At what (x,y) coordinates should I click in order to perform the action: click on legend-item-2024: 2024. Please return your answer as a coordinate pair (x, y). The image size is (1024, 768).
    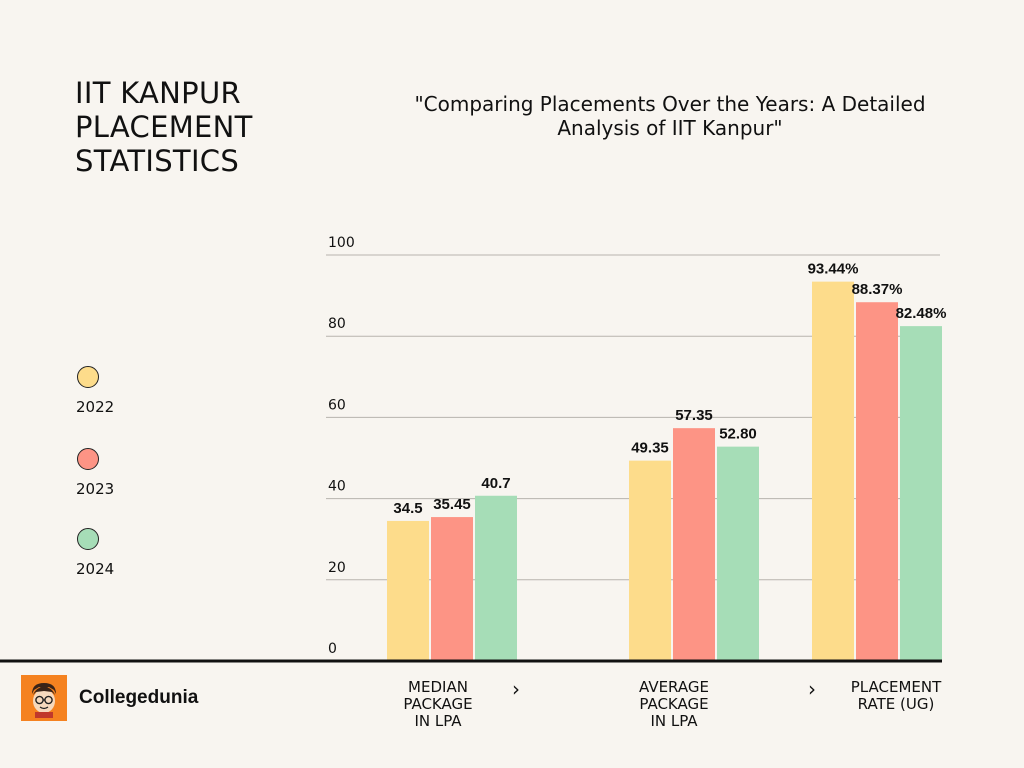
    Looking at the image, I should click on (95, 553).